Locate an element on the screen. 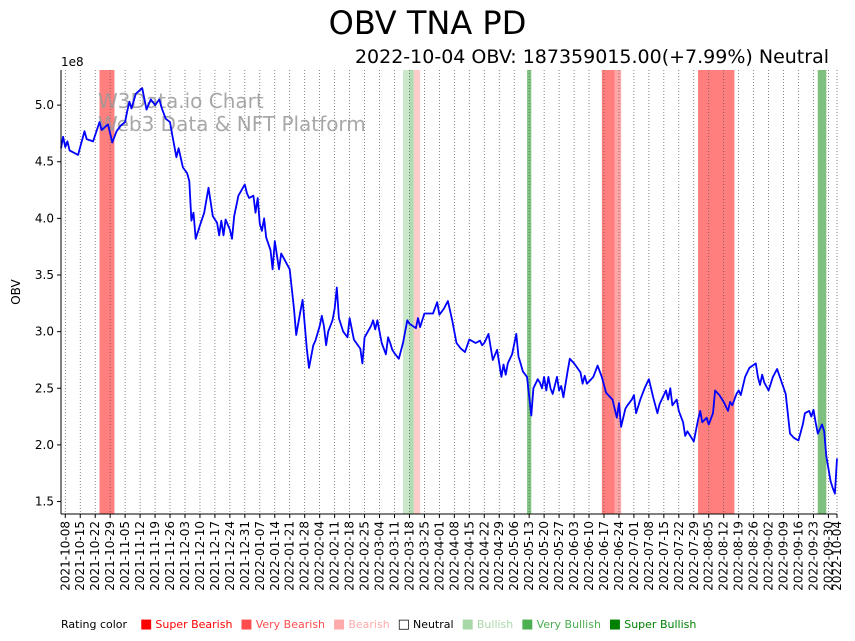 Image resolution: width=855 pixels, height=641 pixels. x-tick-label: 2022-08-05 is located at coordinates (709, 556).